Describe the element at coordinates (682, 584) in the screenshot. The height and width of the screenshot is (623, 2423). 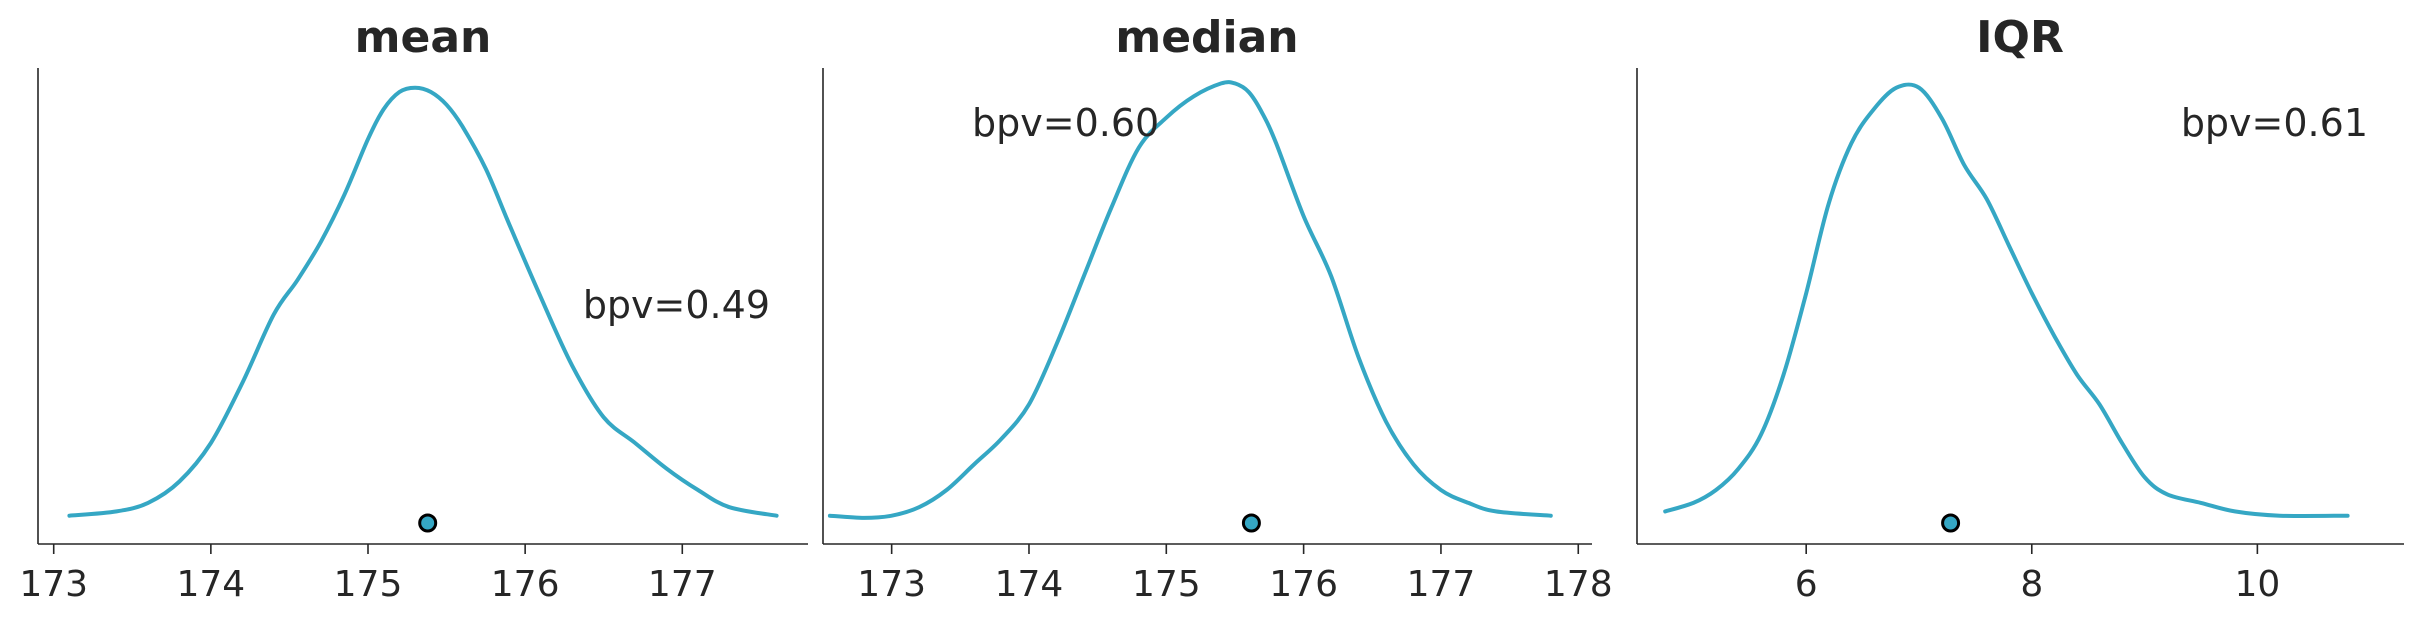
I see `x-tick-label-mean: 177` at that location.